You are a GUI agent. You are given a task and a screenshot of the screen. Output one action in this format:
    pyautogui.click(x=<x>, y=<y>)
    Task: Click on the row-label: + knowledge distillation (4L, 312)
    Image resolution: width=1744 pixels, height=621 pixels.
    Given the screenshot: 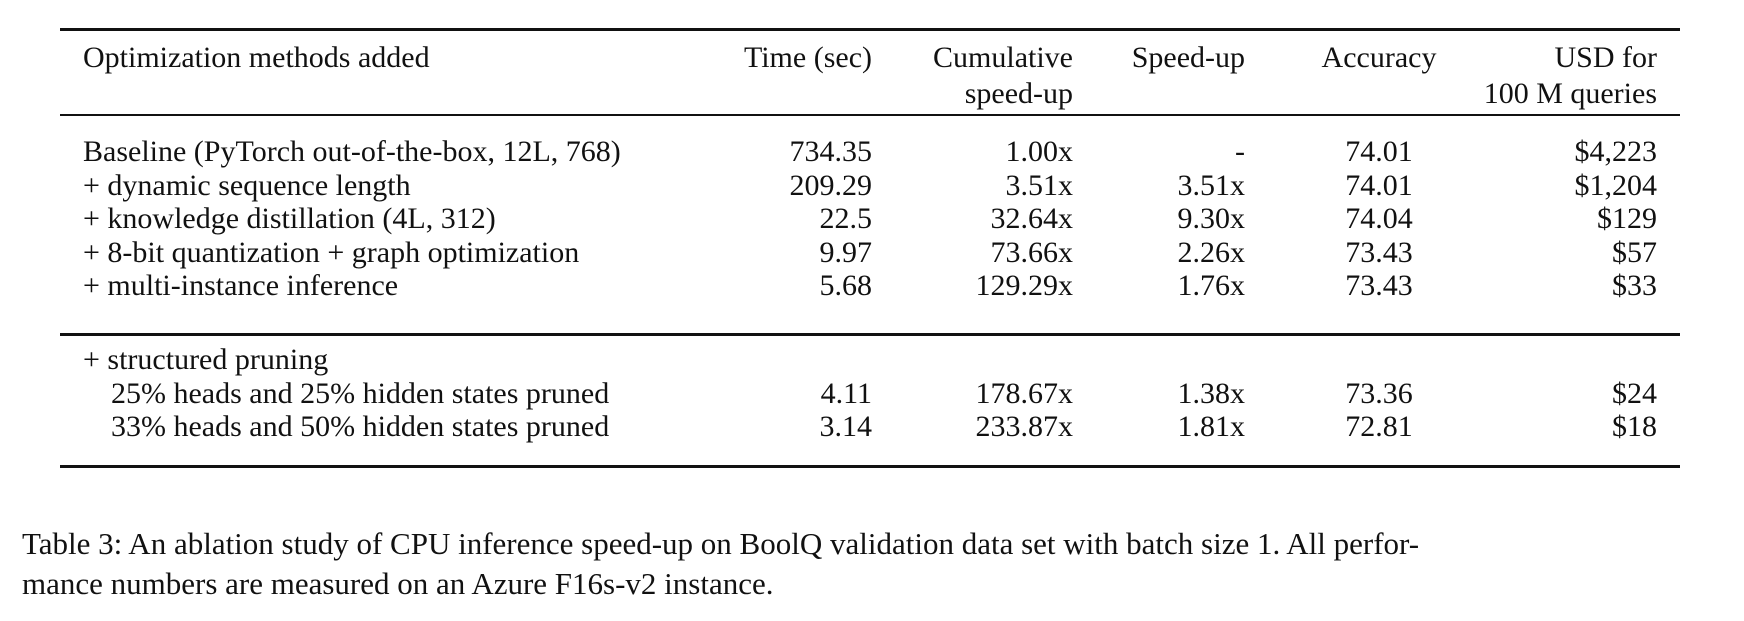 What is the action you would take?
    pyautogui.click(x=289, y=218)
    